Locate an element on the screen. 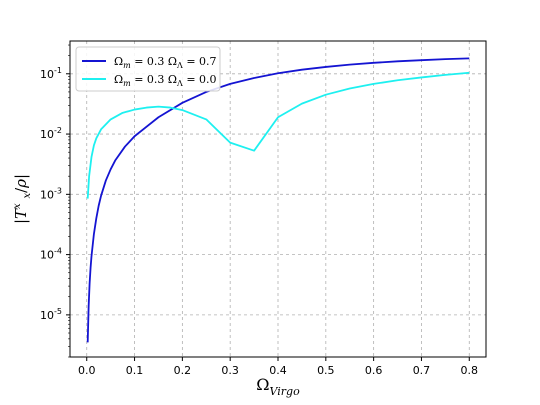  legend: Ωm = 0.3 ΩΛ = 0.7 Ωm = 0.3 ΩΛ = 0.0 is located at coordinates (148, 69).